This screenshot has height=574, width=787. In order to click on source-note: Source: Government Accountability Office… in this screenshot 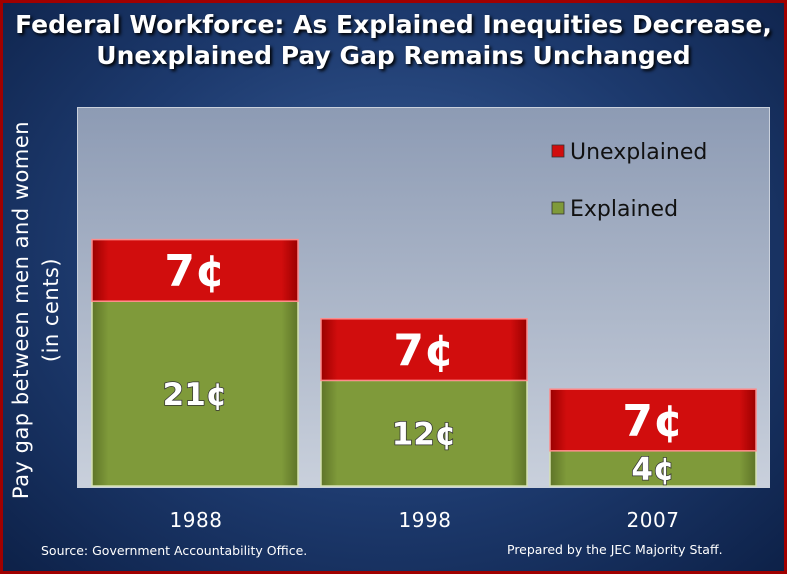, I will do `click(174, 550)`.